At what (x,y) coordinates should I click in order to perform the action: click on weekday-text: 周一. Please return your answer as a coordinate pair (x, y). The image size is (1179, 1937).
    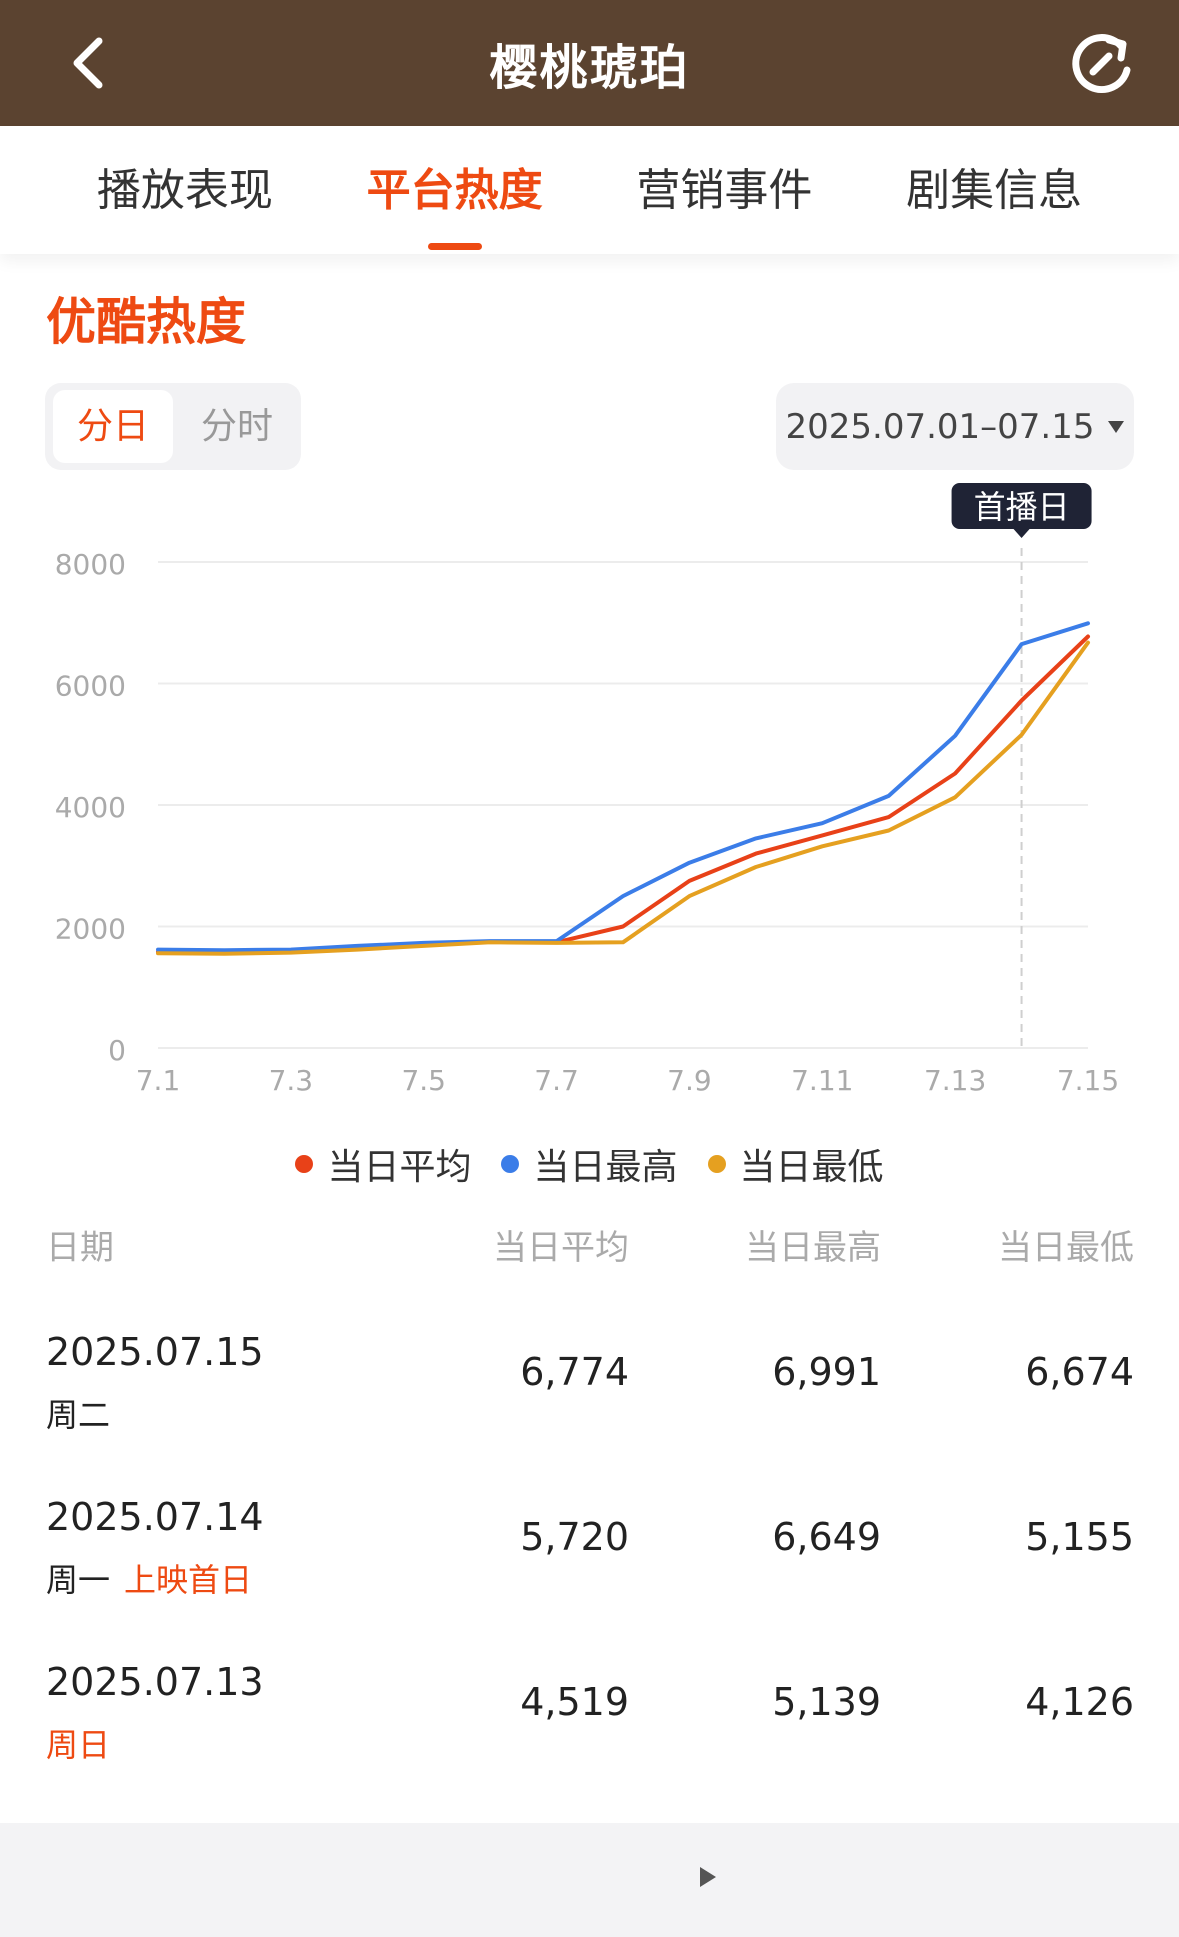
    Looking at the image, I should click on (78, 1580).